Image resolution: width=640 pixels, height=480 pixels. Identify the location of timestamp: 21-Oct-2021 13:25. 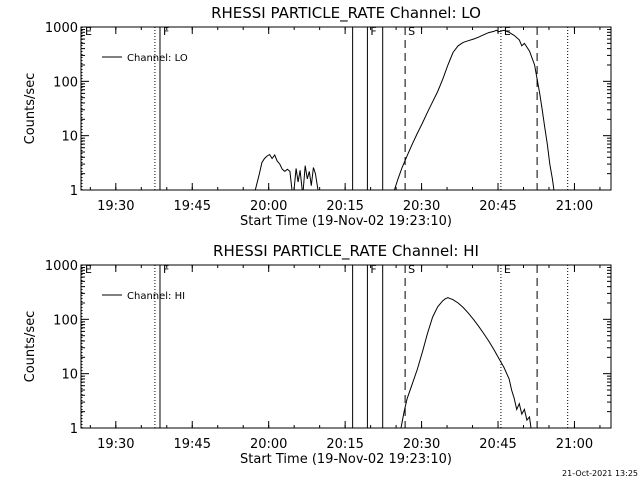
(600, 473).